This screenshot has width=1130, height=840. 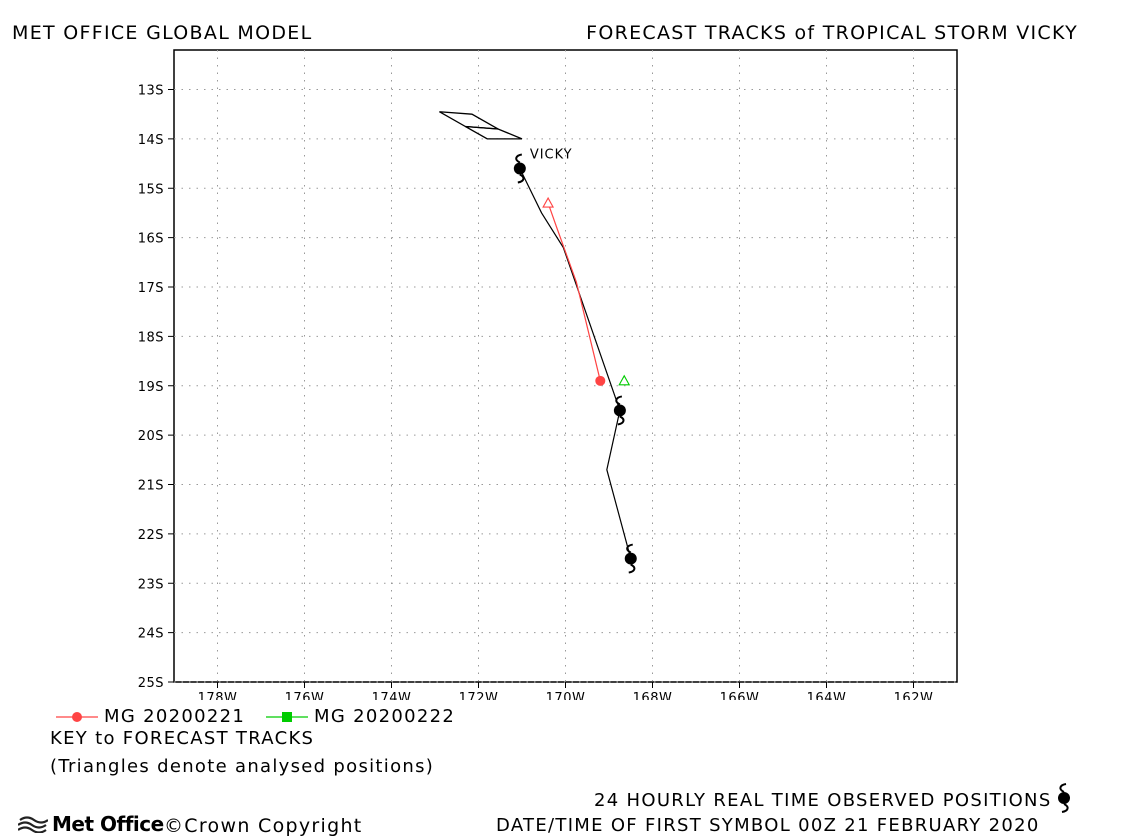 I want to click on met-office-logo: Met Office, so click(x=91, y=824).